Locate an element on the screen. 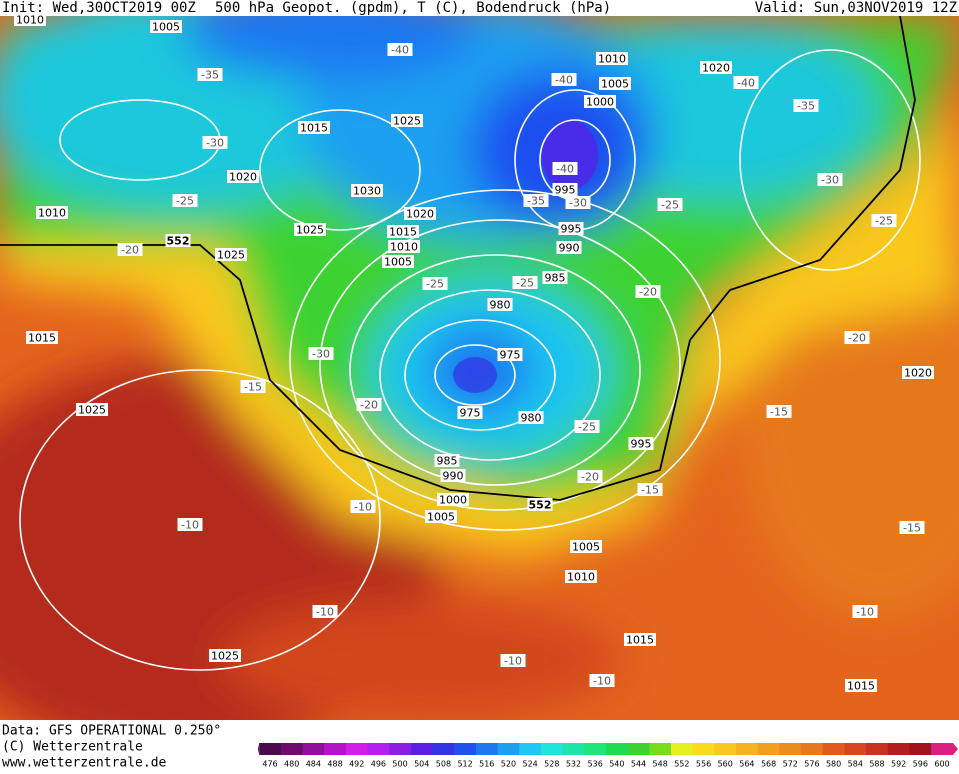  colorbar-label: 564 is located at coordinates (746, 764).